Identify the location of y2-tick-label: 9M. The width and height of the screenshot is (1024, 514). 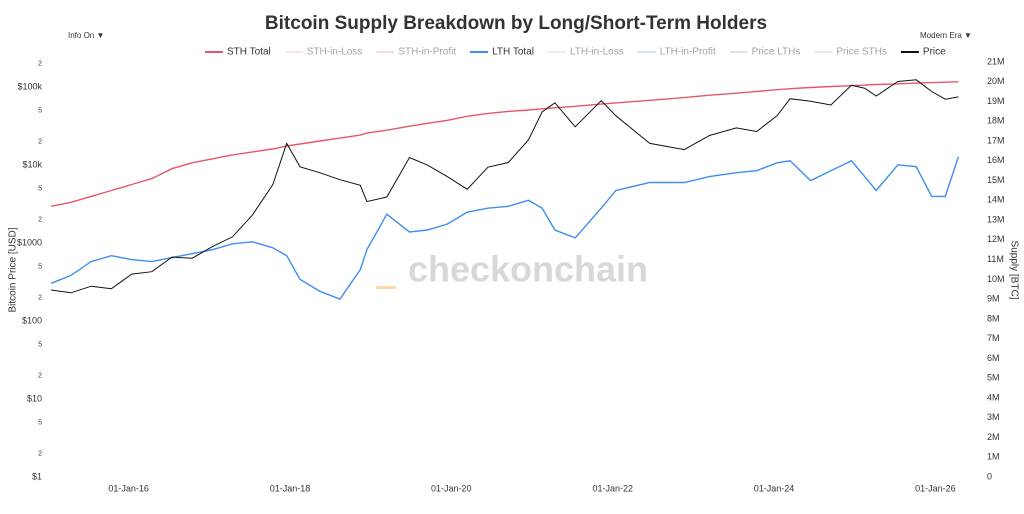
(993, 299).